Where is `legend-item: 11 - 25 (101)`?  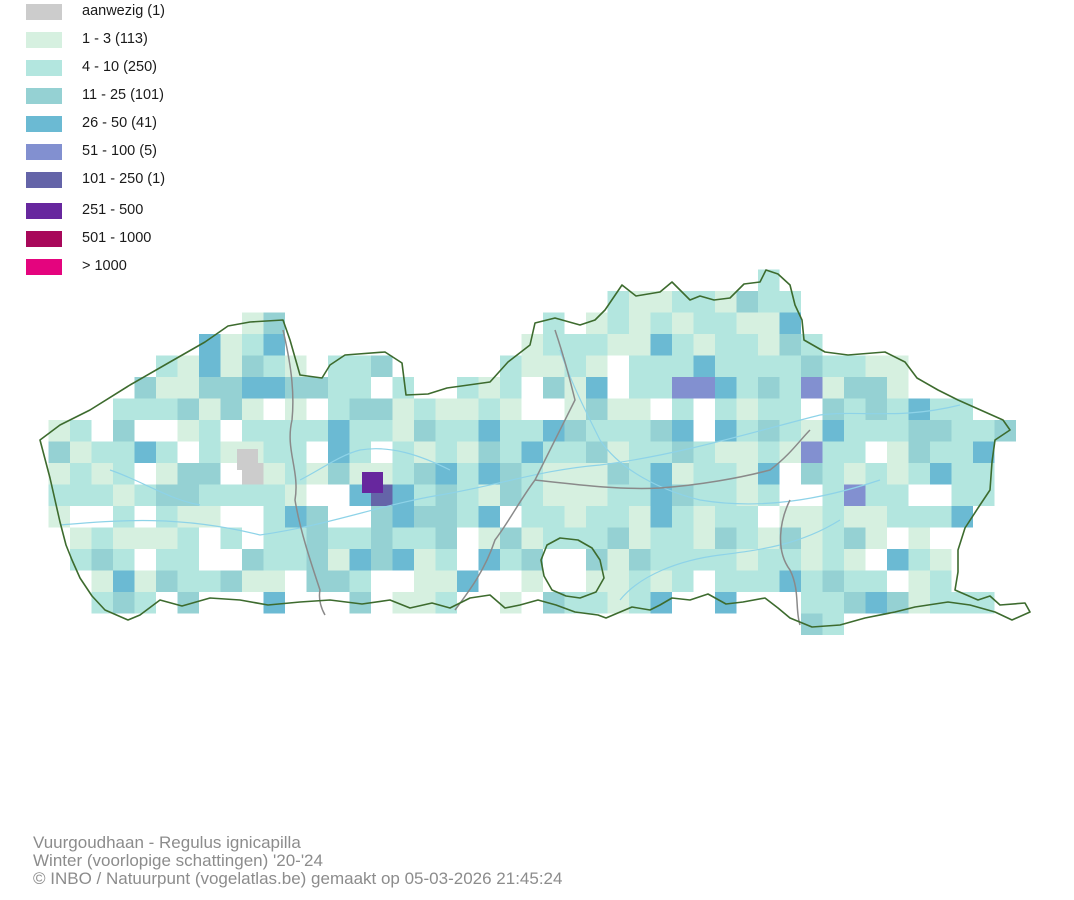
legend-item: 11 - 25 (101) is located at coordinates (156, 95).